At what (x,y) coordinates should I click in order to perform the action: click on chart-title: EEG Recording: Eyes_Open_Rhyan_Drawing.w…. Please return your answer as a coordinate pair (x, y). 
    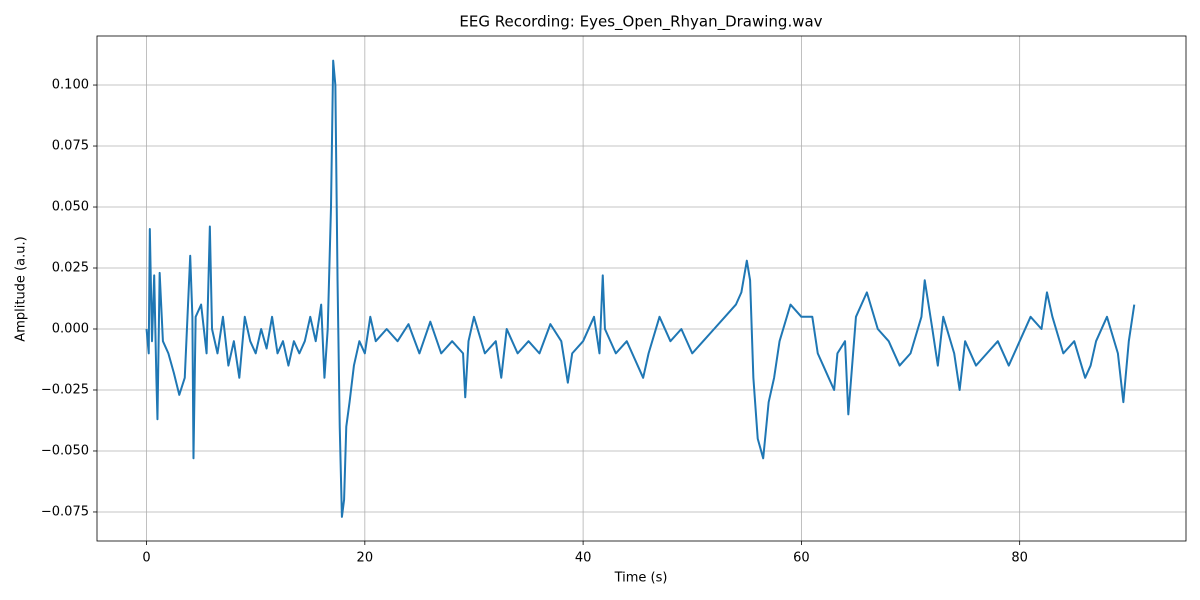
    Looking at the image, I should click on (640, 22).